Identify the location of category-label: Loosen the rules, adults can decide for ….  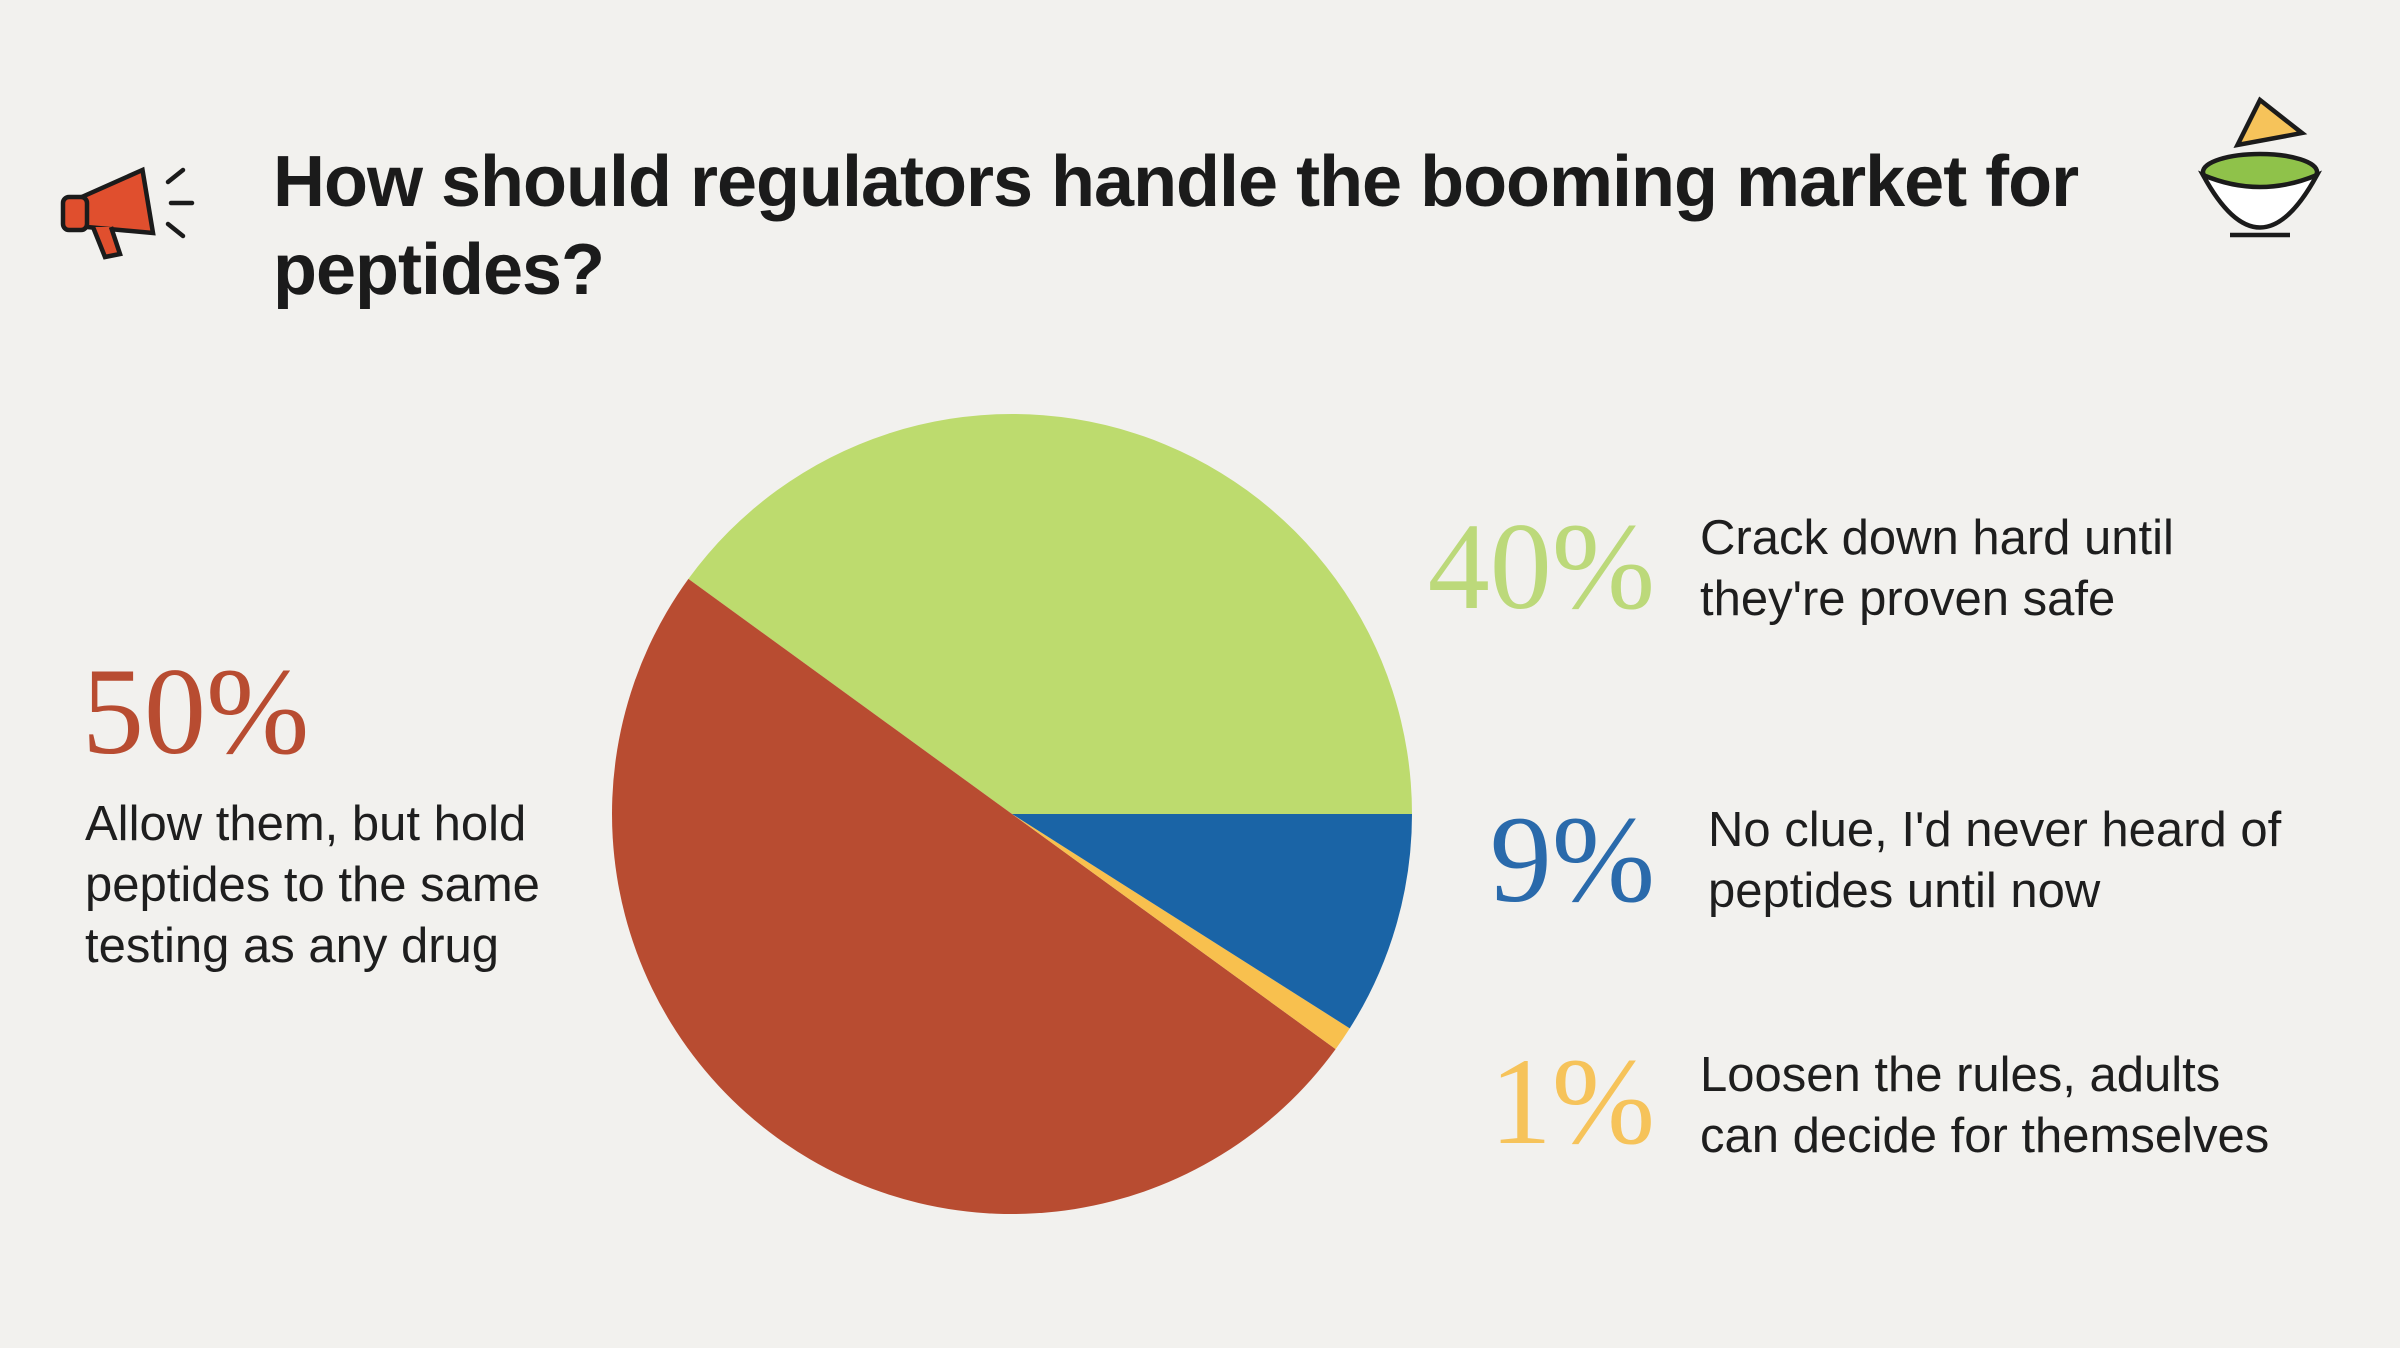
(1985, 1105).